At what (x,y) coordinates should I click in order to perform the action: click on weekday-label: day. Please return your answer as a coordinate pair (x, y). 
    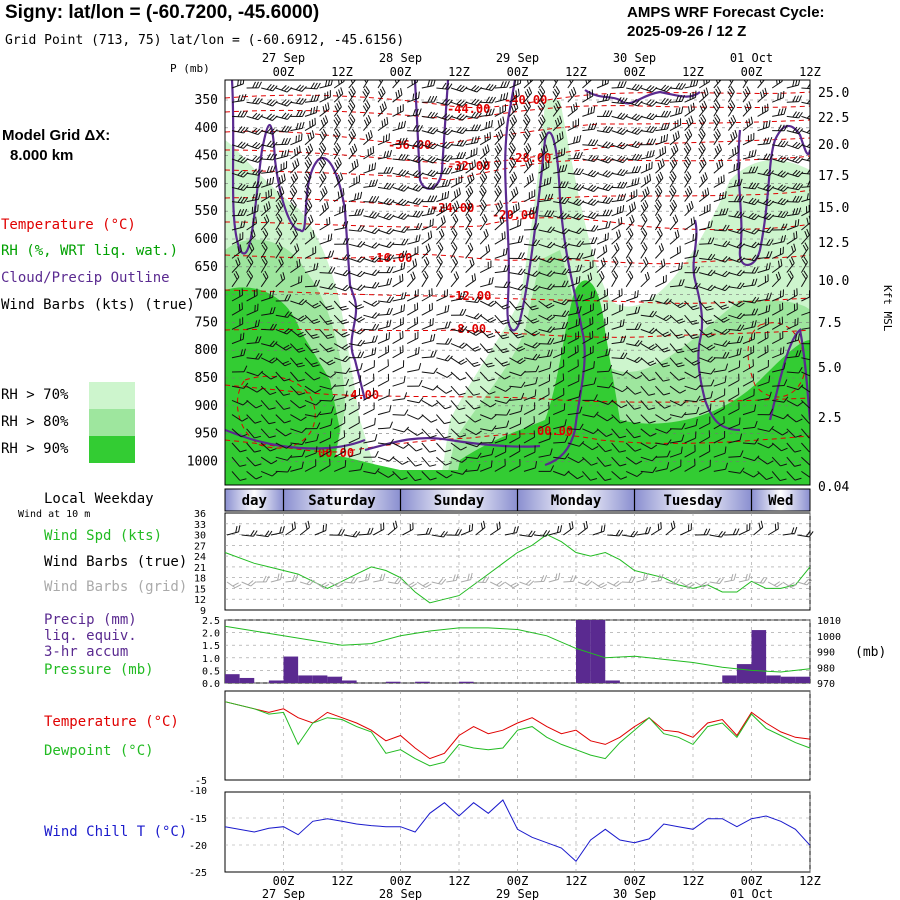
    Looking at the image, I should click on (255, 501).